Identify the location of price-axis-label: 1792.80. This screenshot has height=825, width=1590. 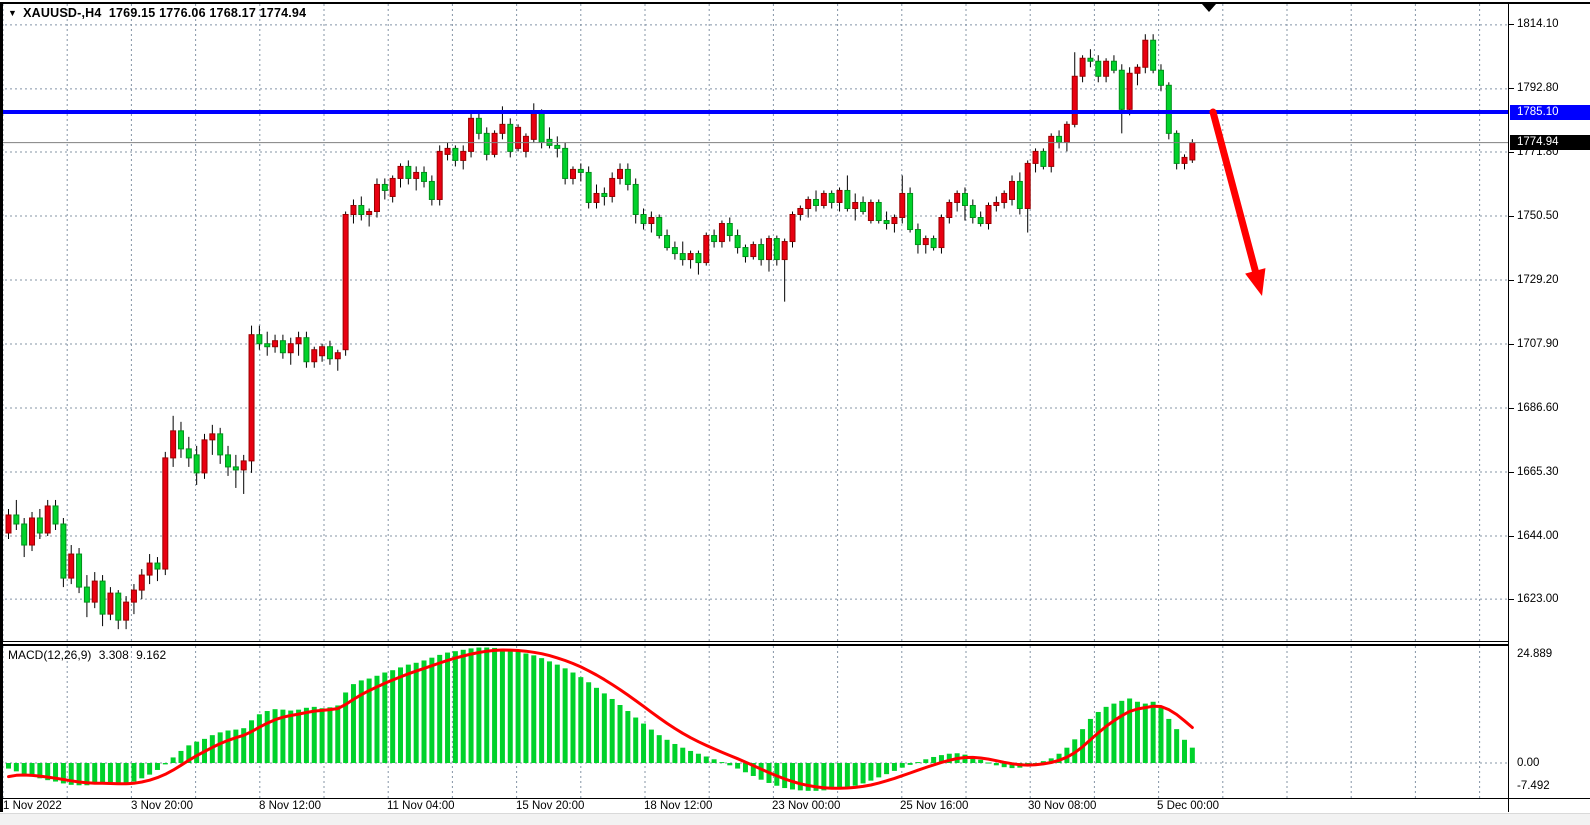
(1538, 88).